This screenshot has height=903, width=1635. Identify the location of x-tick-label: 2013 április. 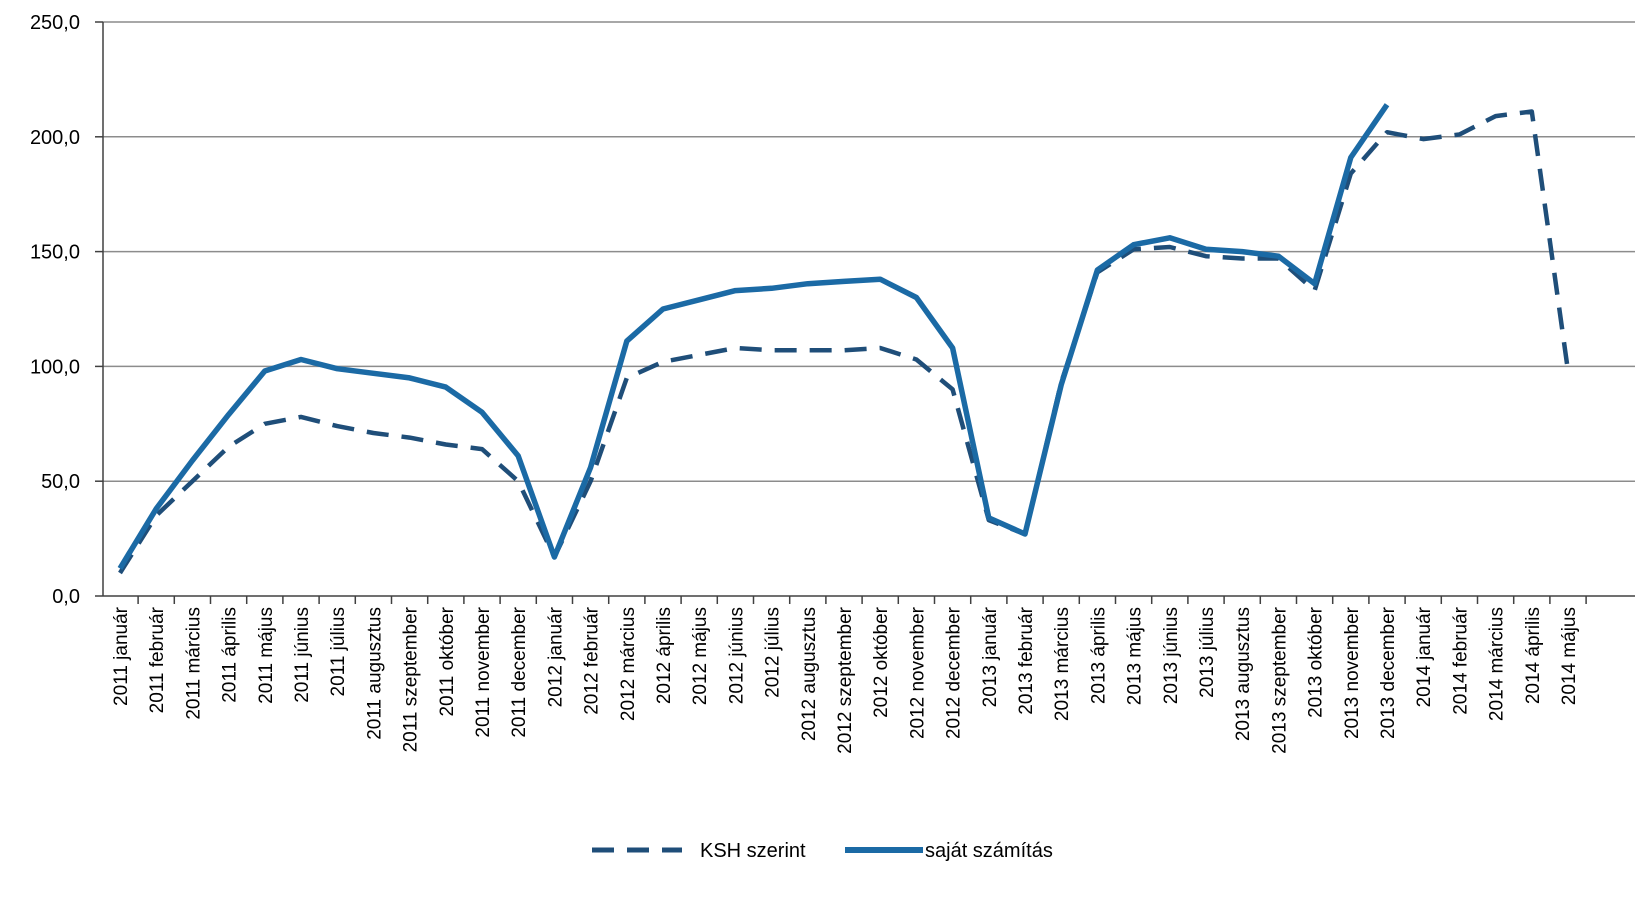
(1098, 655).